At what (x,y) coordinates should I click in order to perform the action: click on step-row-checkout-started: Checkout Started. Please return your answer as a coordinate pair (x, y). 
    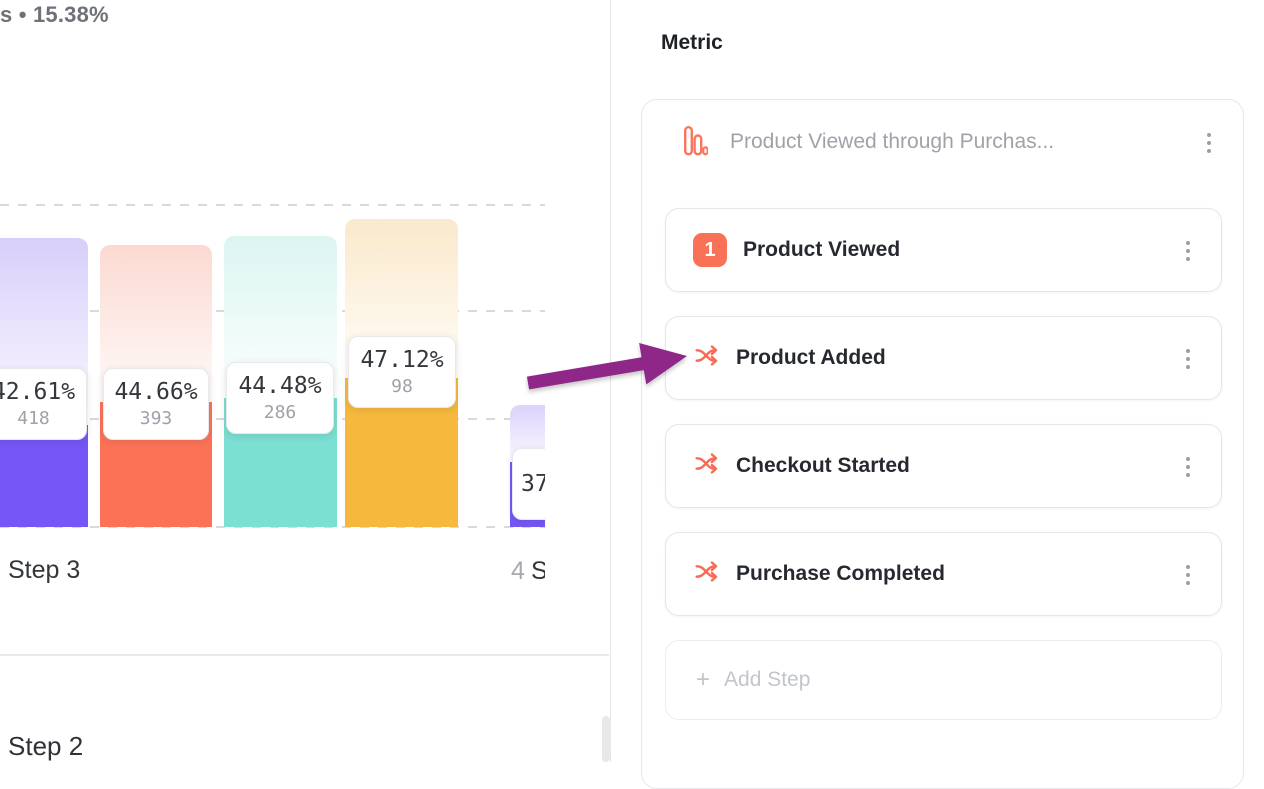
    Looking at the image, I should click on (943, 466).